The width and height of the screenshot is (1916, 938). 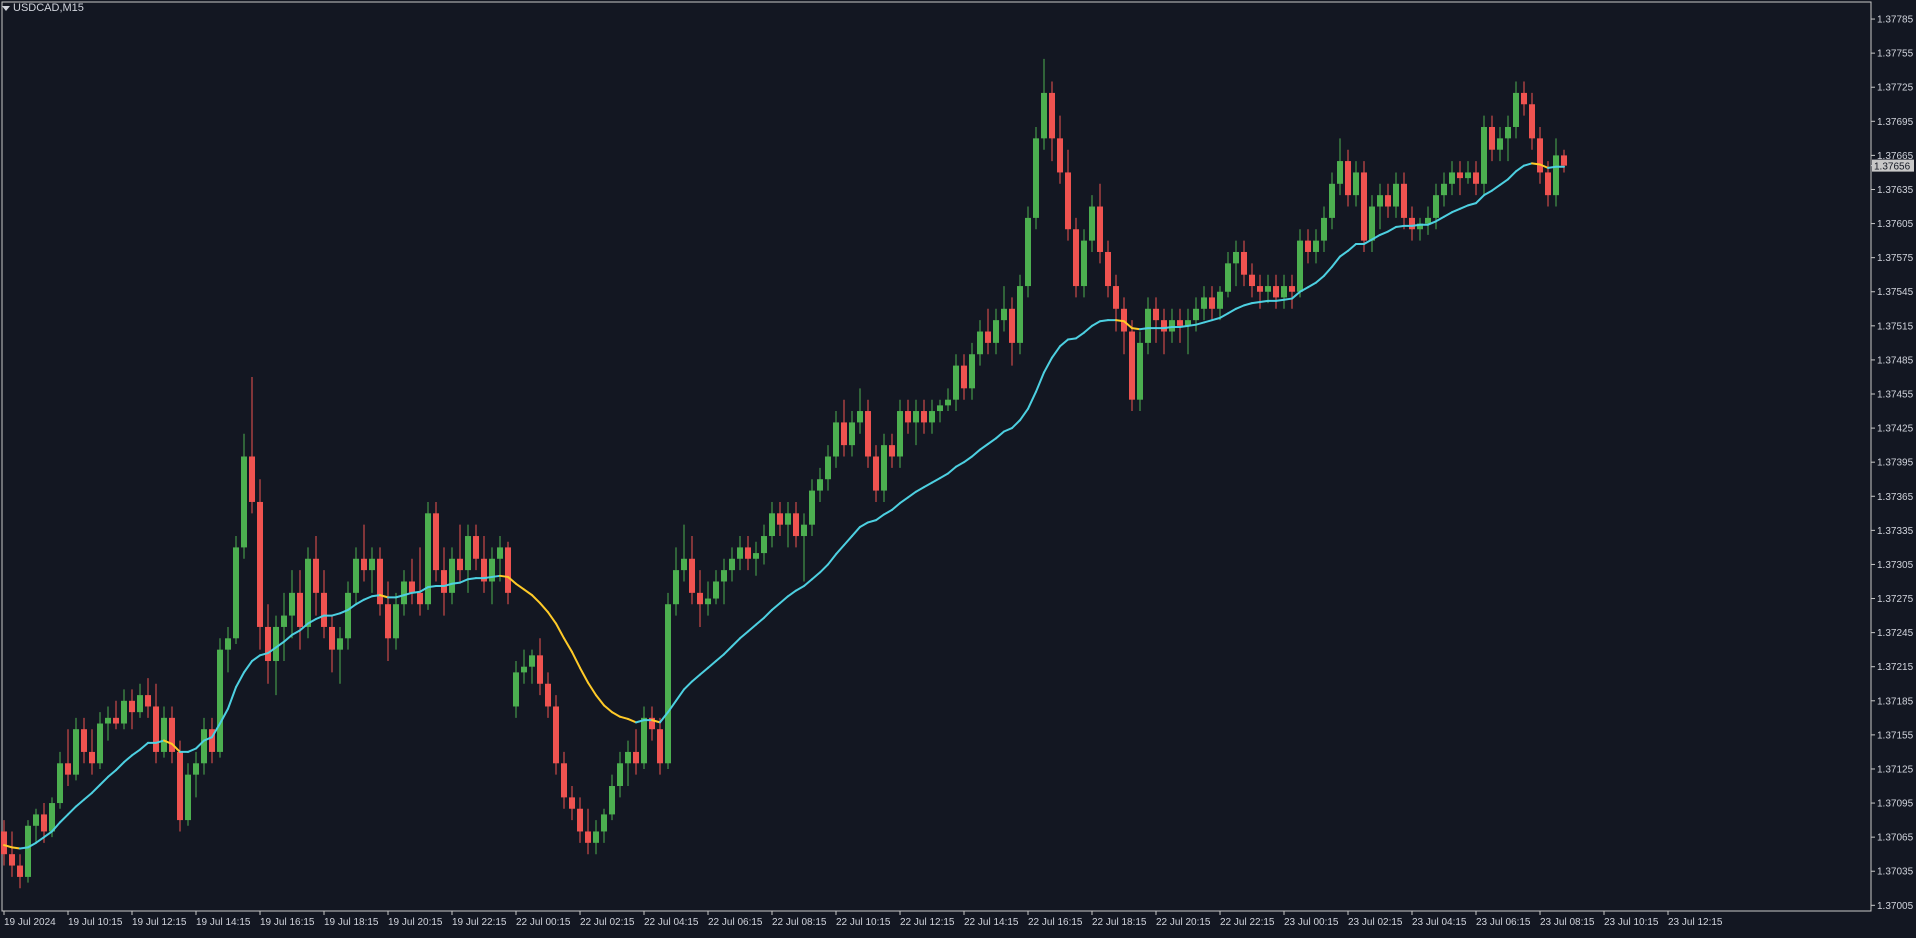 What do you see at coordinates (1895, 395) in the screenshot?
I see `y-tick-label: 1.37455` at bounding box center [1895, 395].